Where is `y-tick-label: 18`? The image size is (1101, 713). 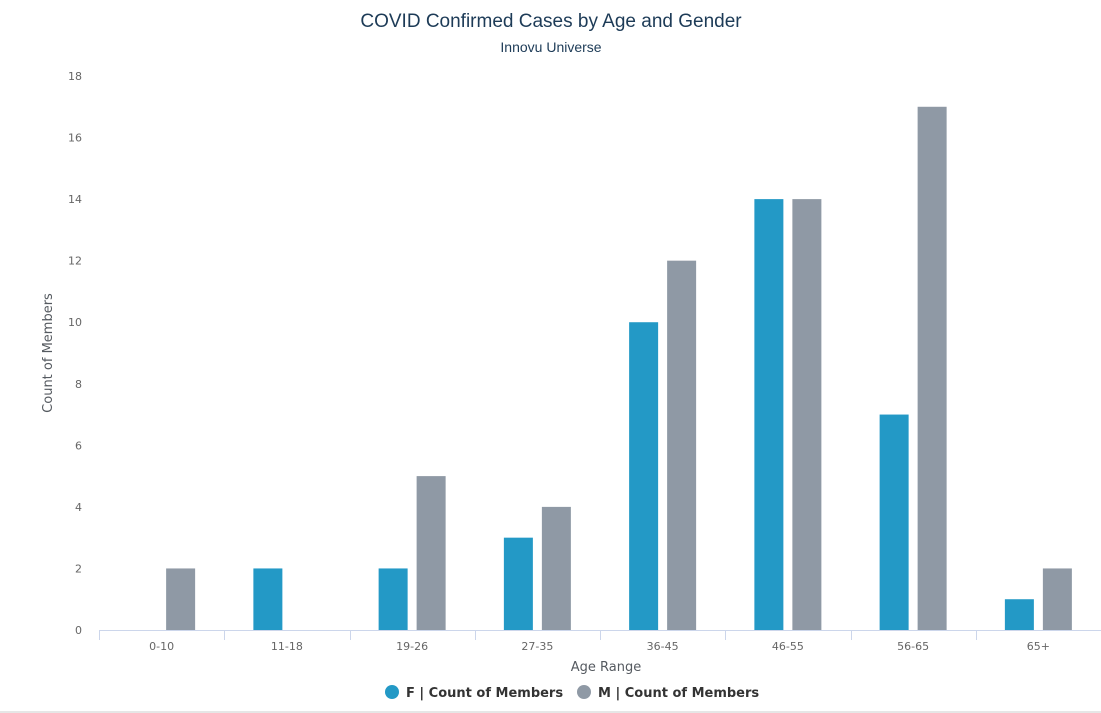 y-tick-label: 18 is located at coordinates (75, 76).